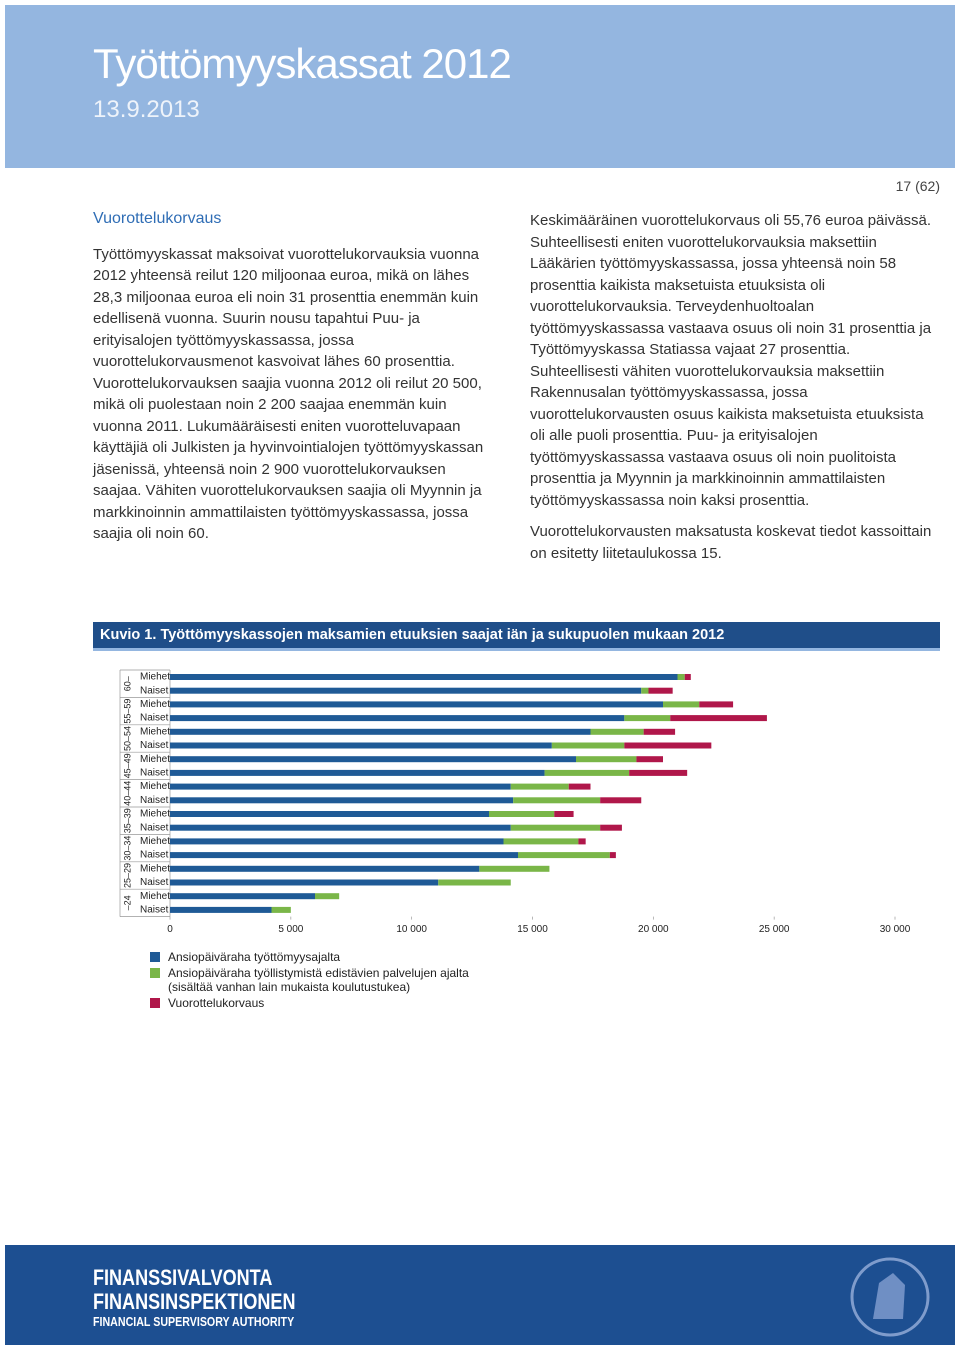  Describe the element at coordinates (170, 929) in the screenshot. I see `x-tick-label: 0` at that location.